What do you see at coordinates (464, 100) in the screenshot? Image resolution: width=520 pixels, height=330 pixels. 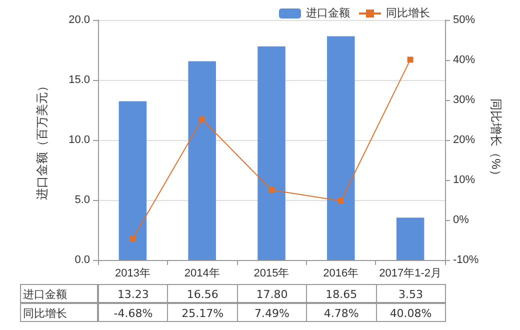 I see `y2-tick-label: 30%` at bounding box center [464, 100].